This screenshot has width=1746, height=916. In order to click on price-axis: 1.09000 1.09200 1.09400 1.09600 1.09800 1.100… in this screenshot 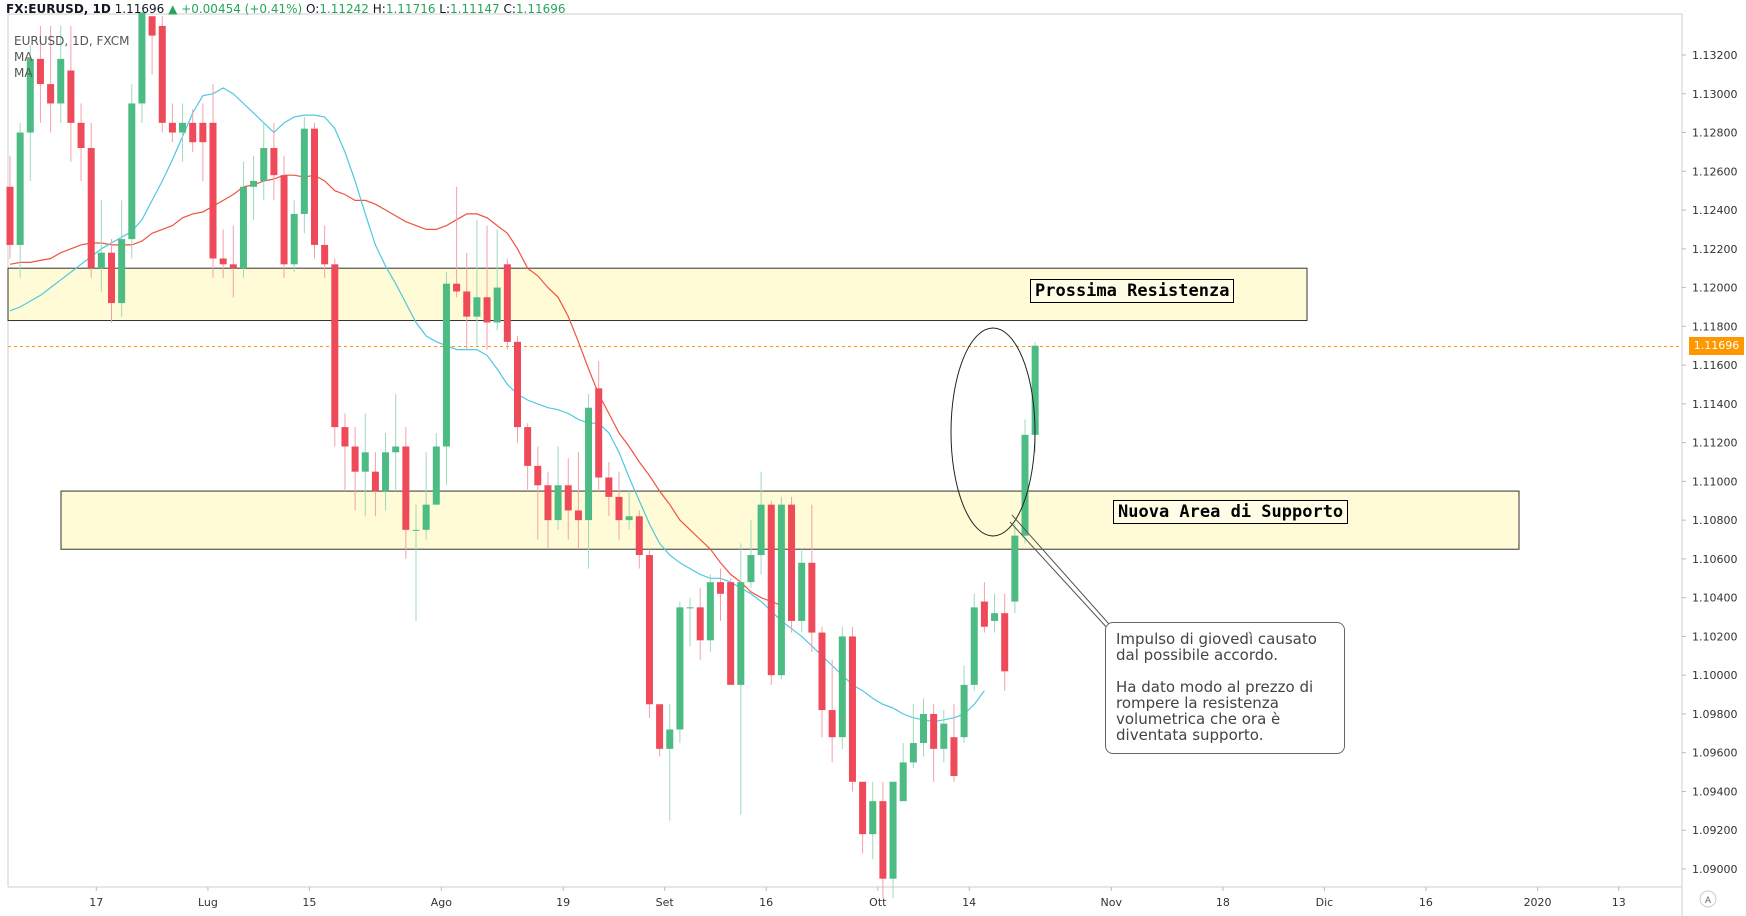, I will do `click(1710, 462)`.